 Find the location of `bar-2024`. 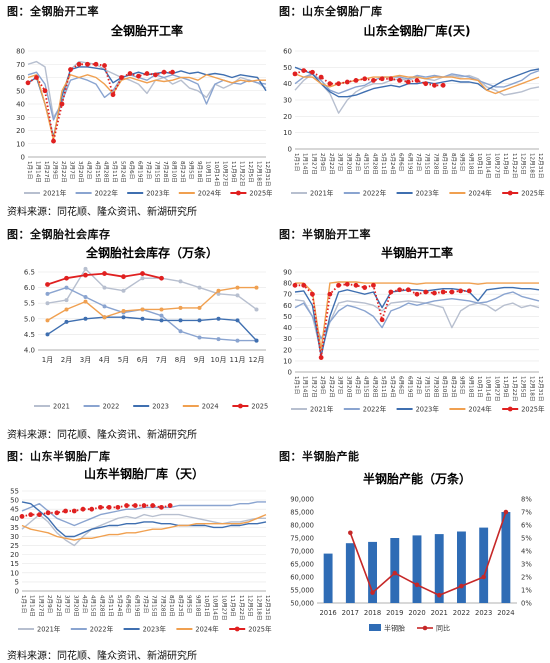

bar-2024 is located at coordinates (506, 557).